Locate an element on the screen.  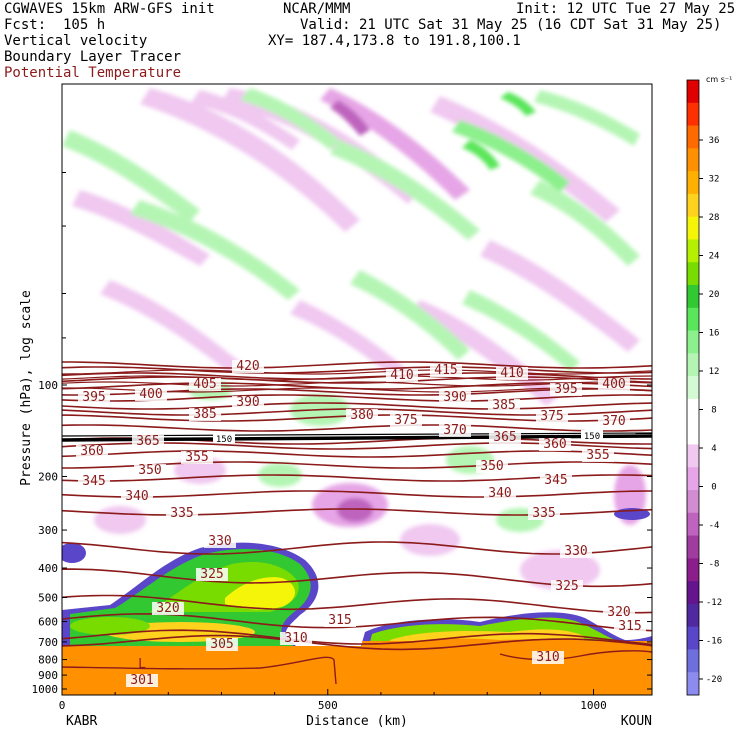
y-tick-label: 1000 is located at coordinates (45, 689).